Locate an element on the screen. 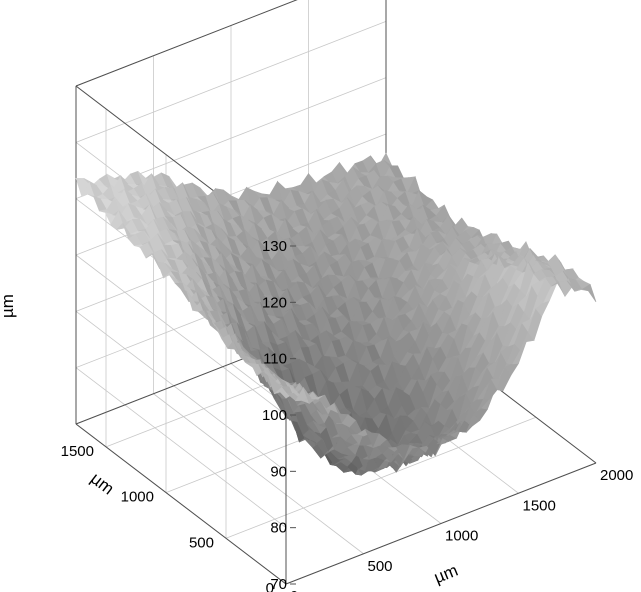  z-tick-label: 70 is located at coordinates (278, 584).